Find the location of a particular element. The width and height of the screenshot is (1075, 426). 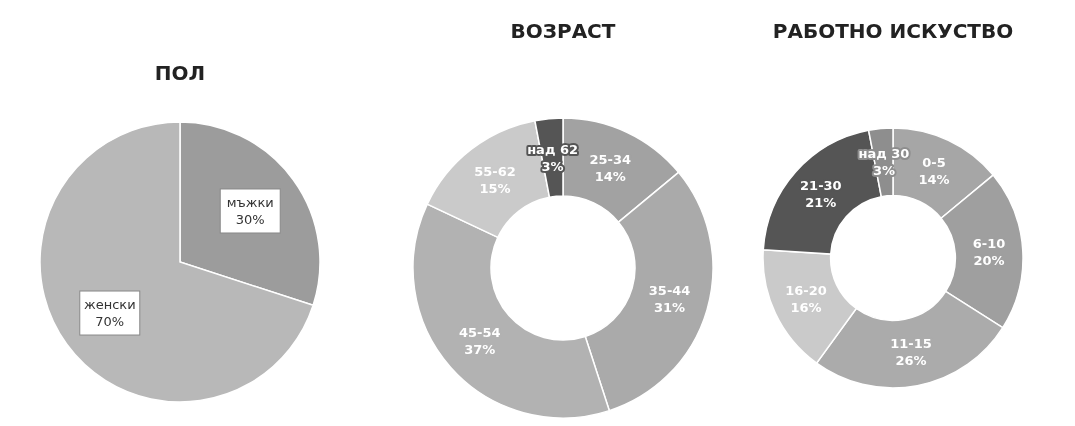

data-label: 70% is located at coordinates (110, 322).